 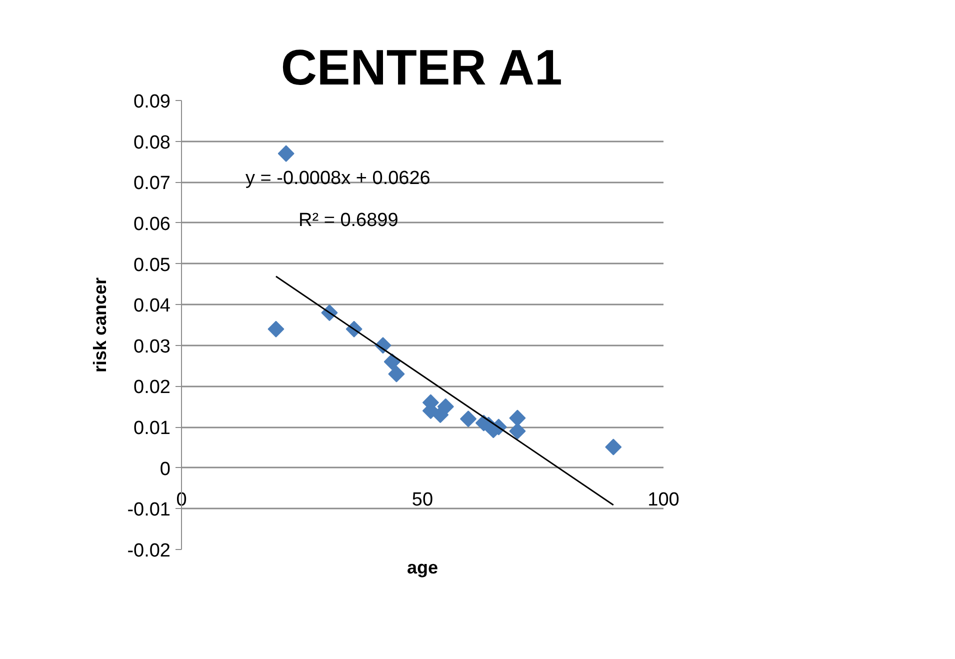 I want to click on y-tick-label: -0.01, so click(x=149, y=510).